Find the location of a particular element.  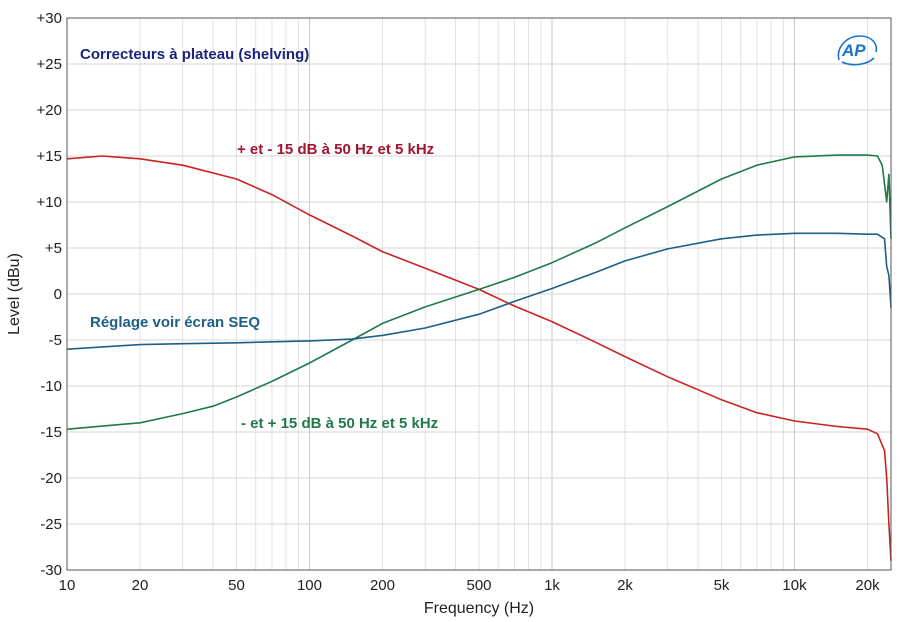

y-tick-label-8: -10 is located at coordinates (51, 386).